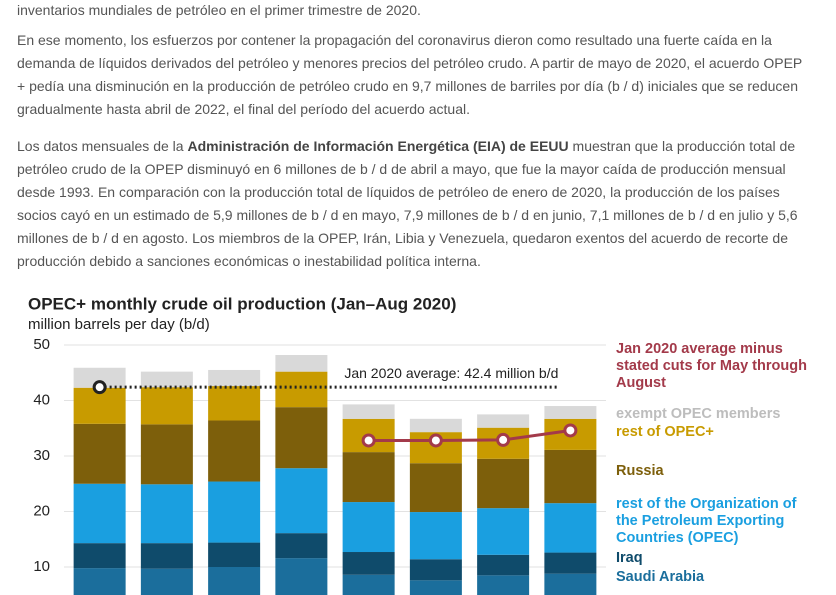 The image size is (836, 595). I want to click on legend-label: Russia, so click(640, 471).